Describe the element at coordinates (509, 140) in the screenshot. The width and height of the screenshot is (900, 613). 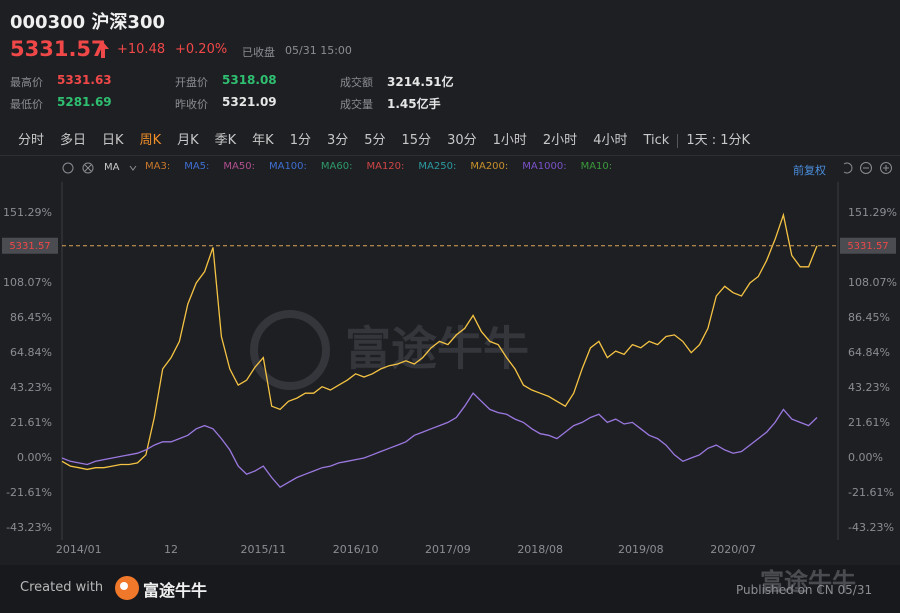
I see `tab: 1小时` at that location.